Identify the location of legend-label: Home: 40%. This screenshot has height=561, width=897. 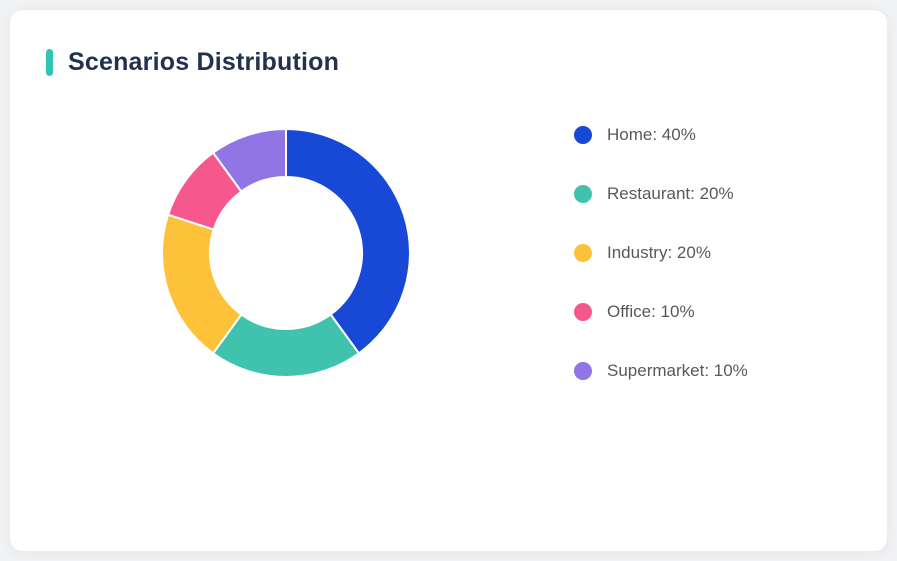
(651, 134).